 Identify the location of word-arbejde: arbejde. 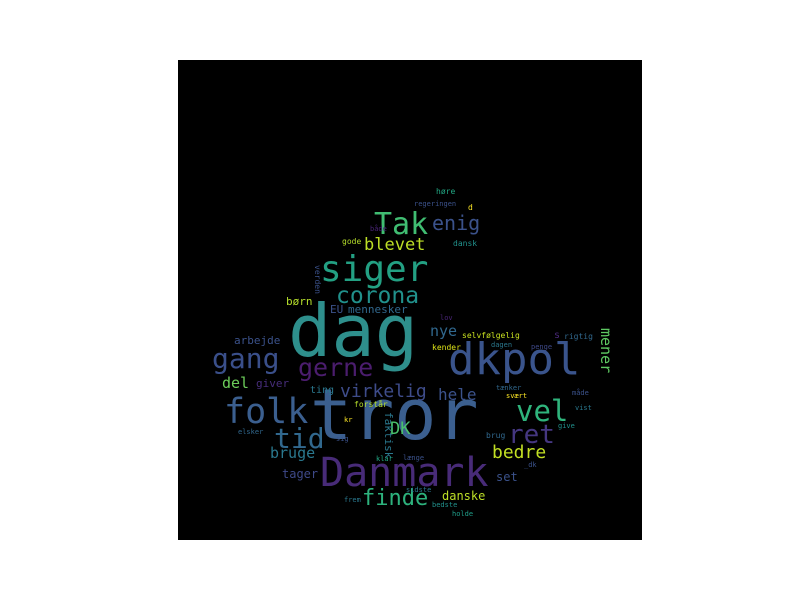
(257, 340).